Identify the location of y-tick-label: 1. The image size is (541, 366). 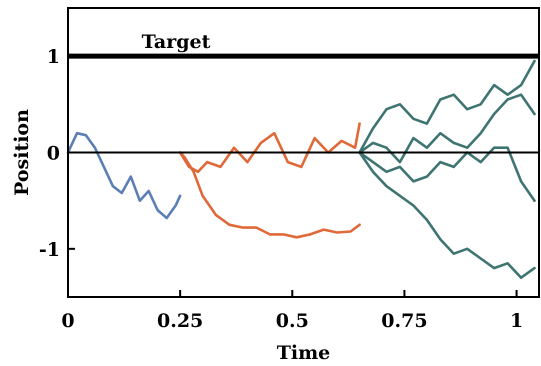
(53, 57).